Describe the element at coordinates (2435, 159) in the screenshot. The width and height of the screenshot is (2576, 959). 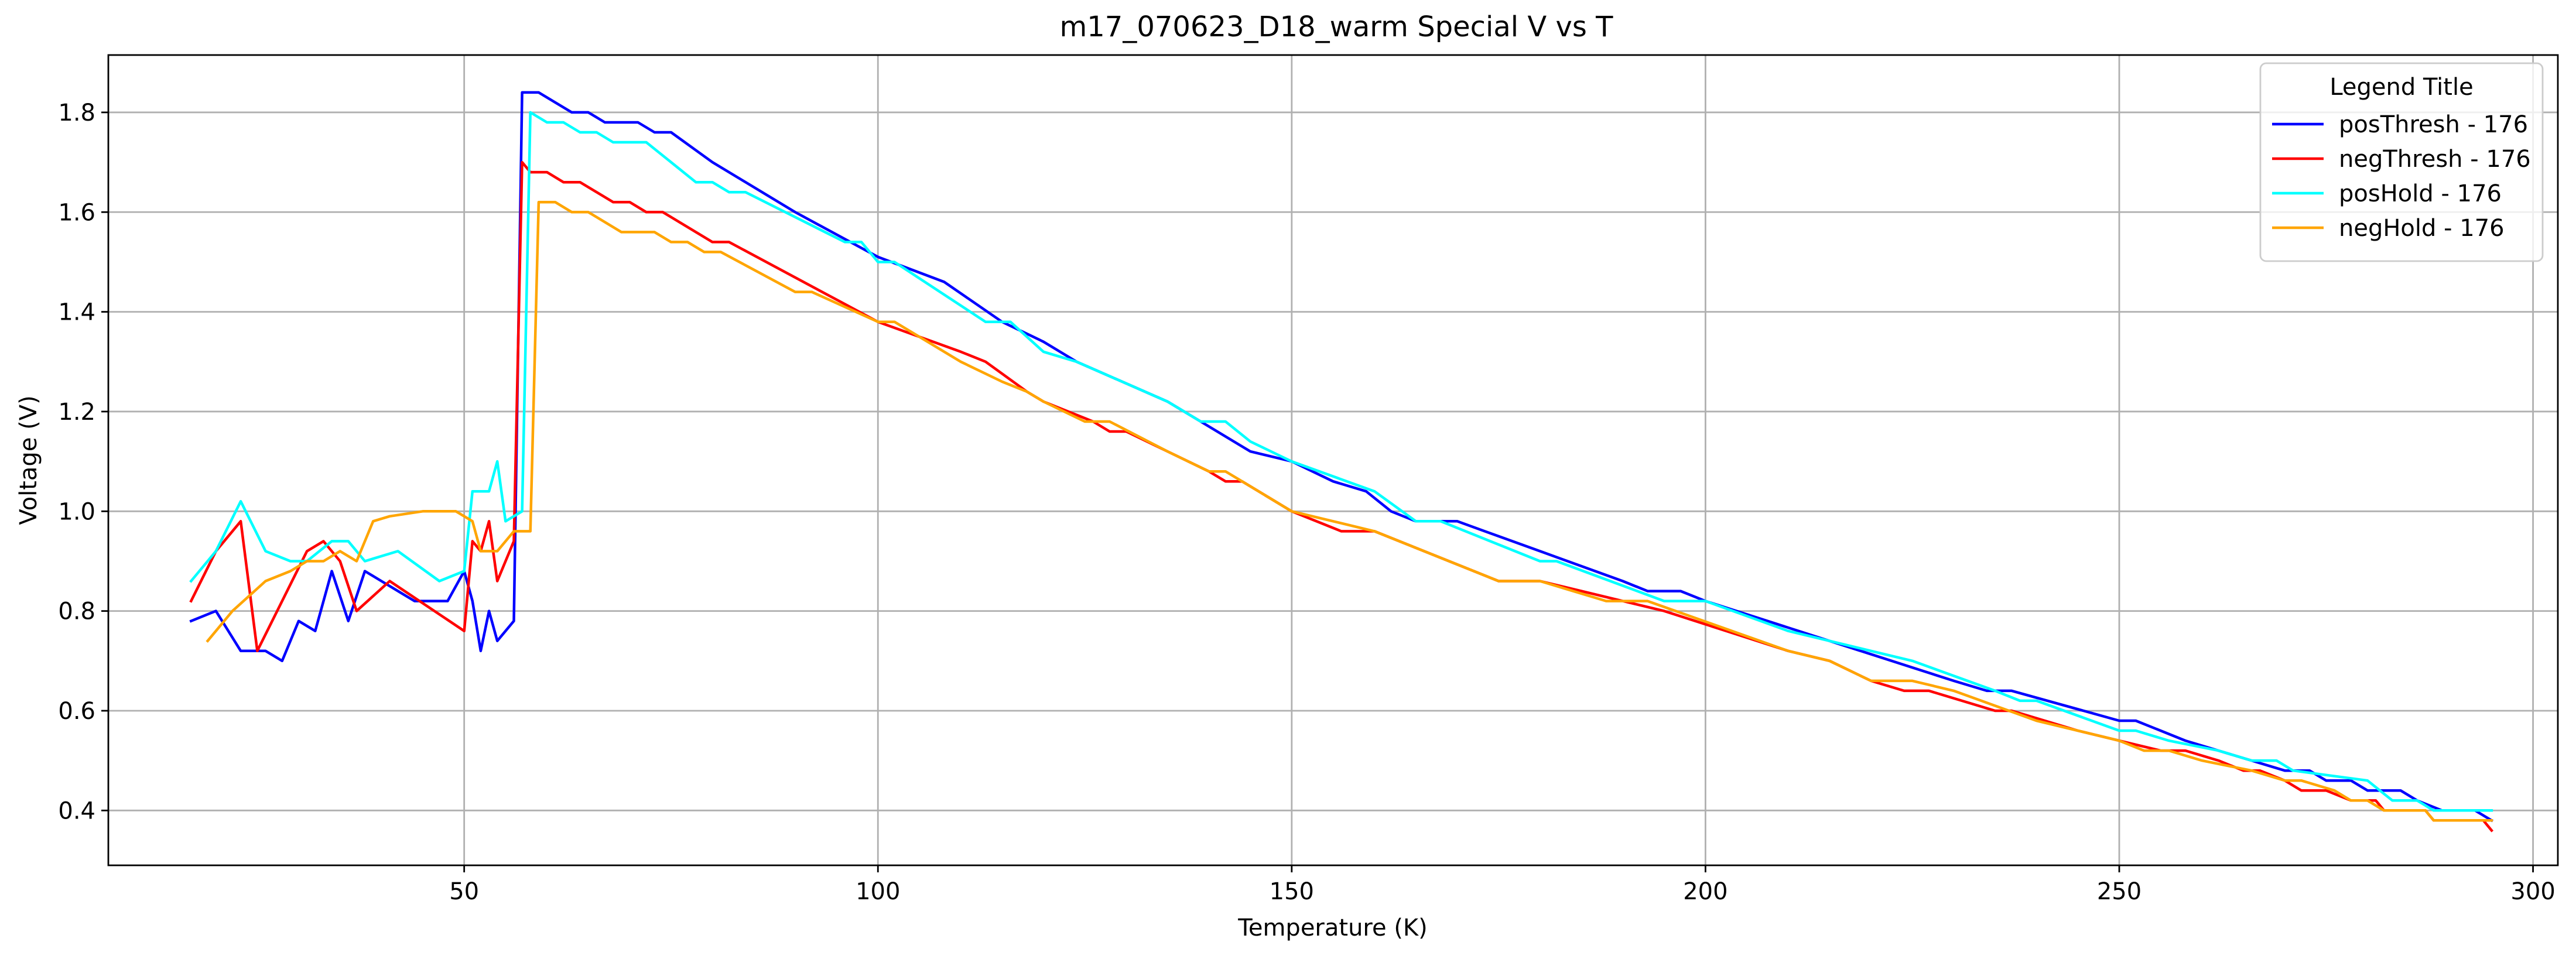
I see `legend-entry-label: negThresh - 176` at that location.